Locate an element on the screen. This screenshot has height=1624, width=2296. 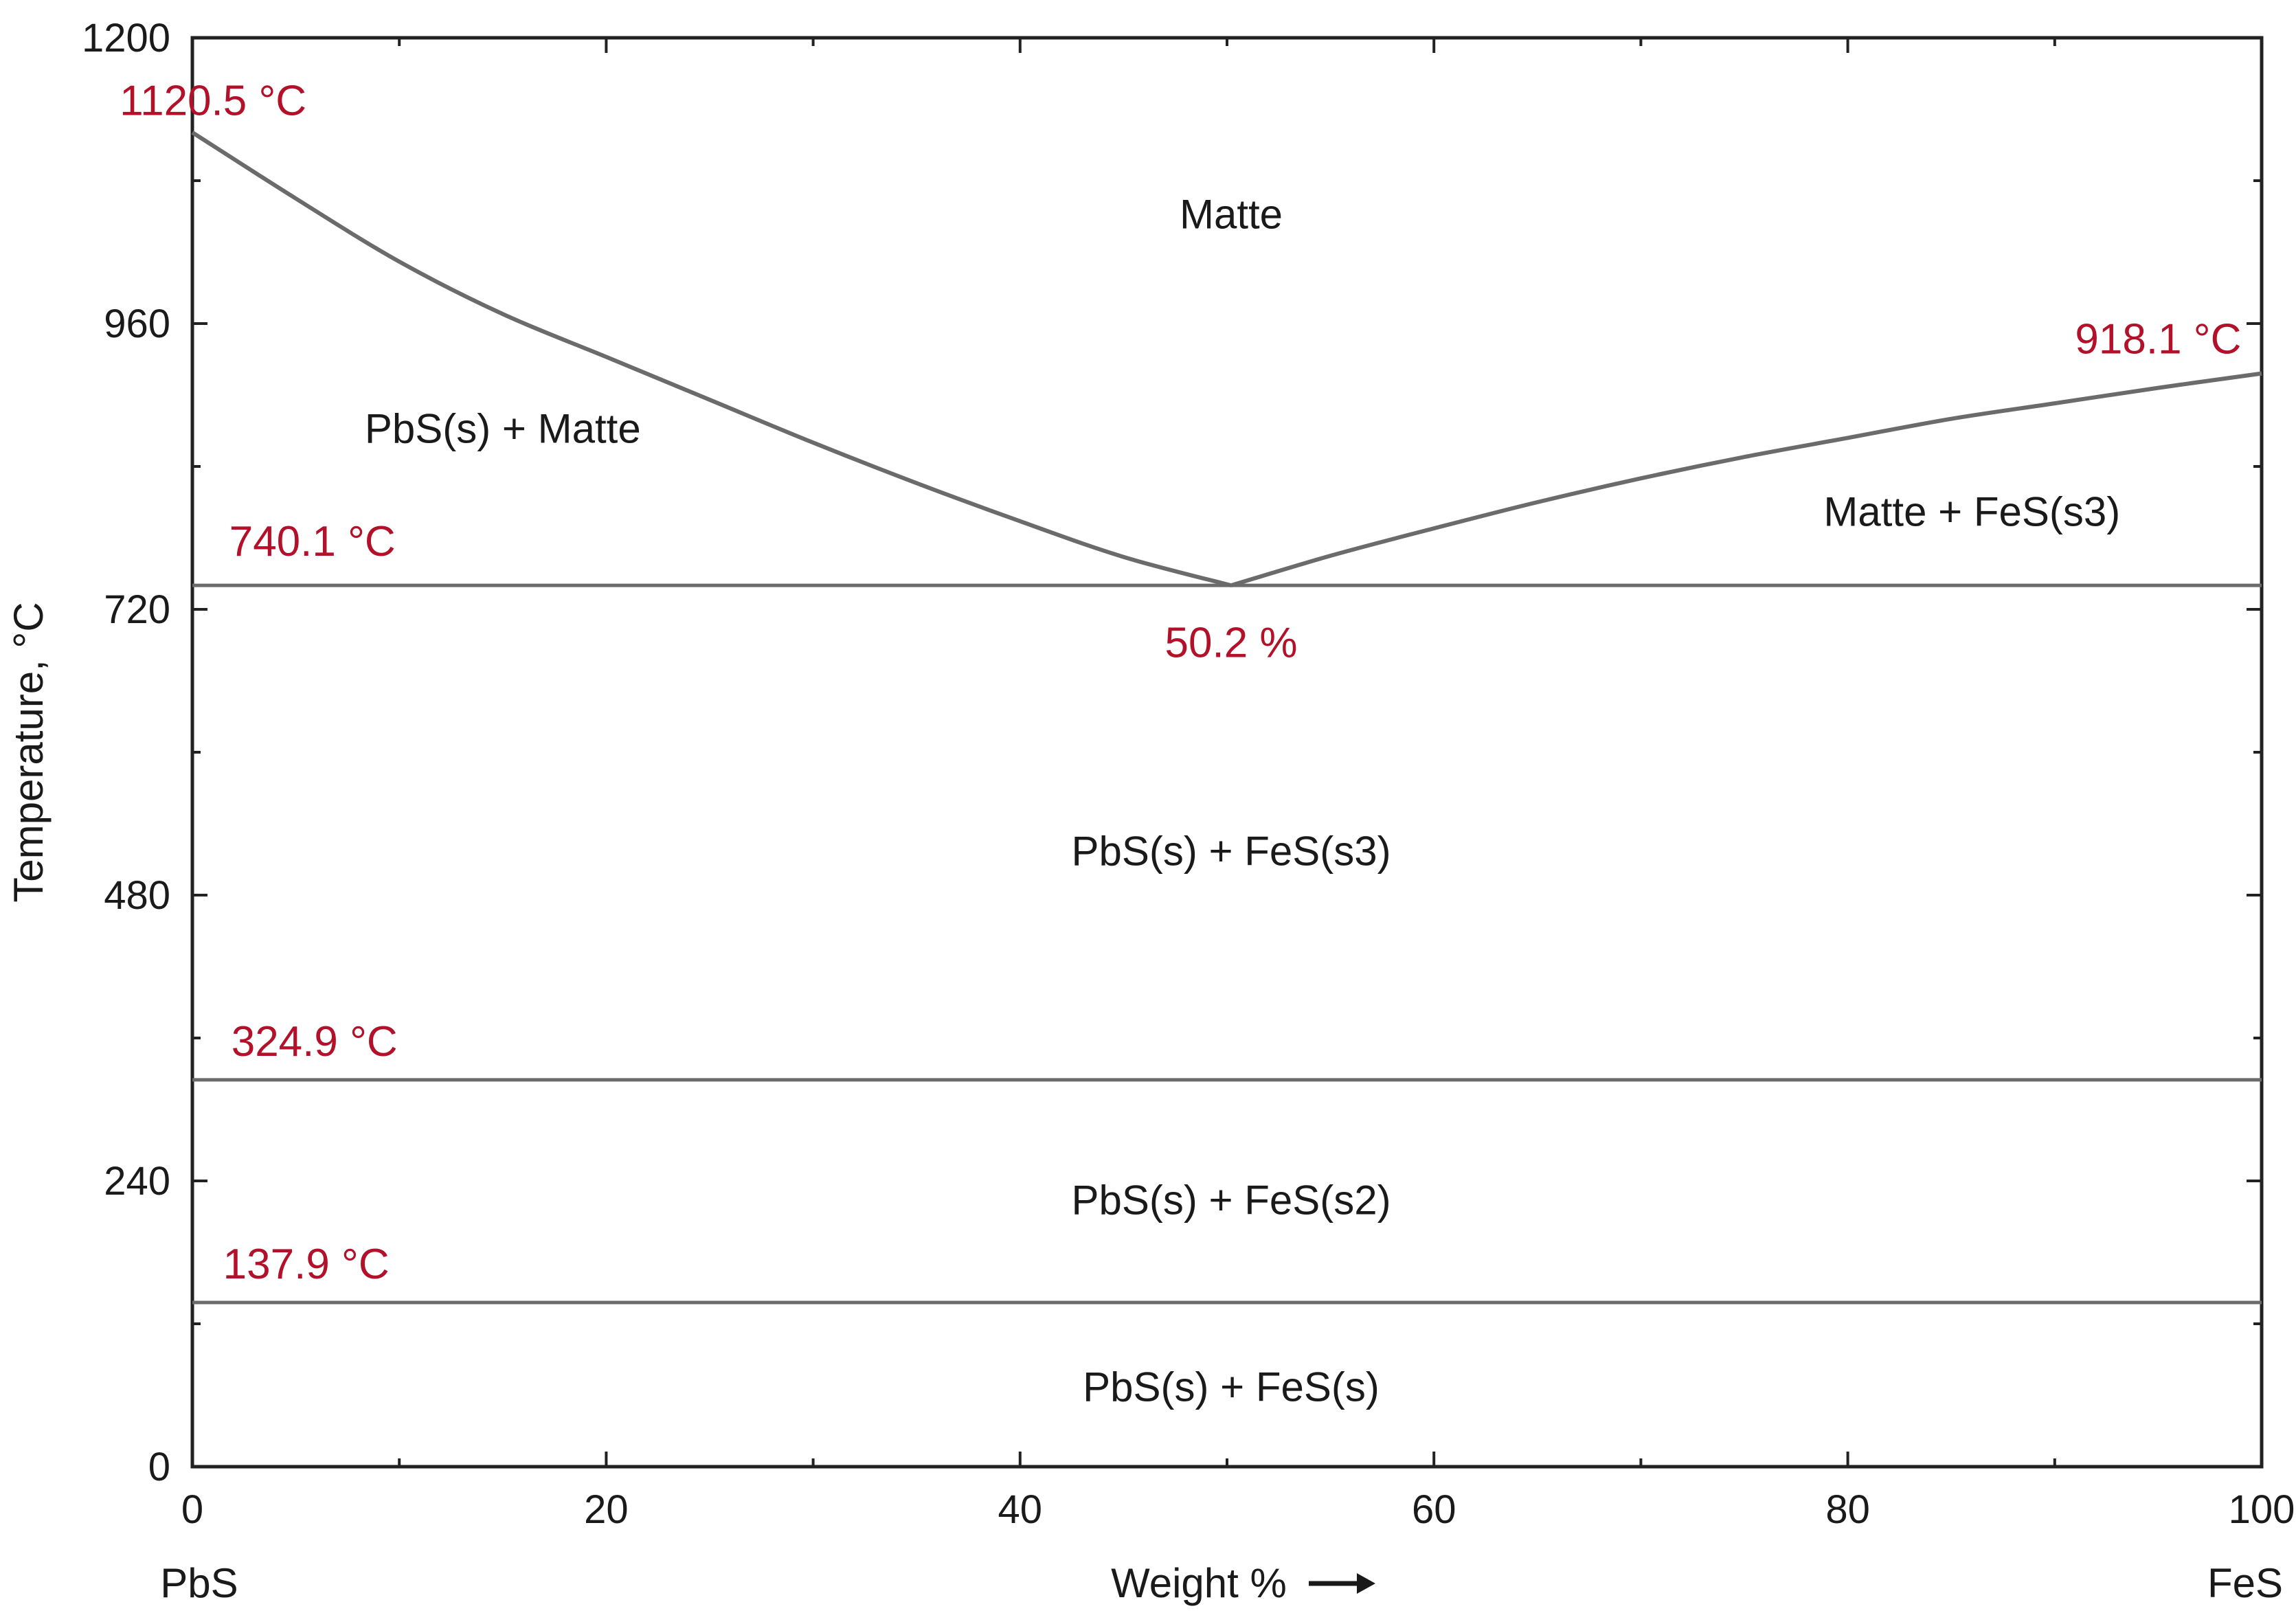
y-tick-label: 240 is located at coordinates (137, 1181).